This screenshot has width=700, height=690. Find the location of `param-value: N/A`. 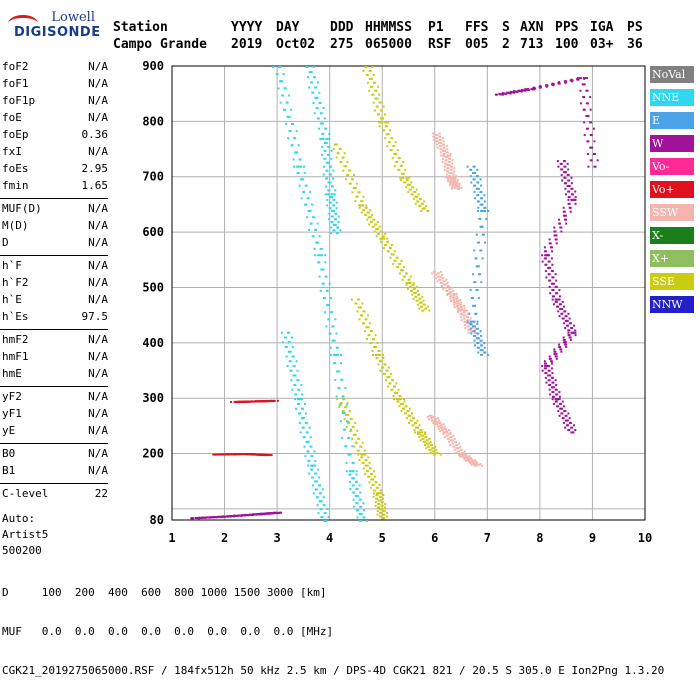

param-value: N/A is located at coordinates (98, 430).